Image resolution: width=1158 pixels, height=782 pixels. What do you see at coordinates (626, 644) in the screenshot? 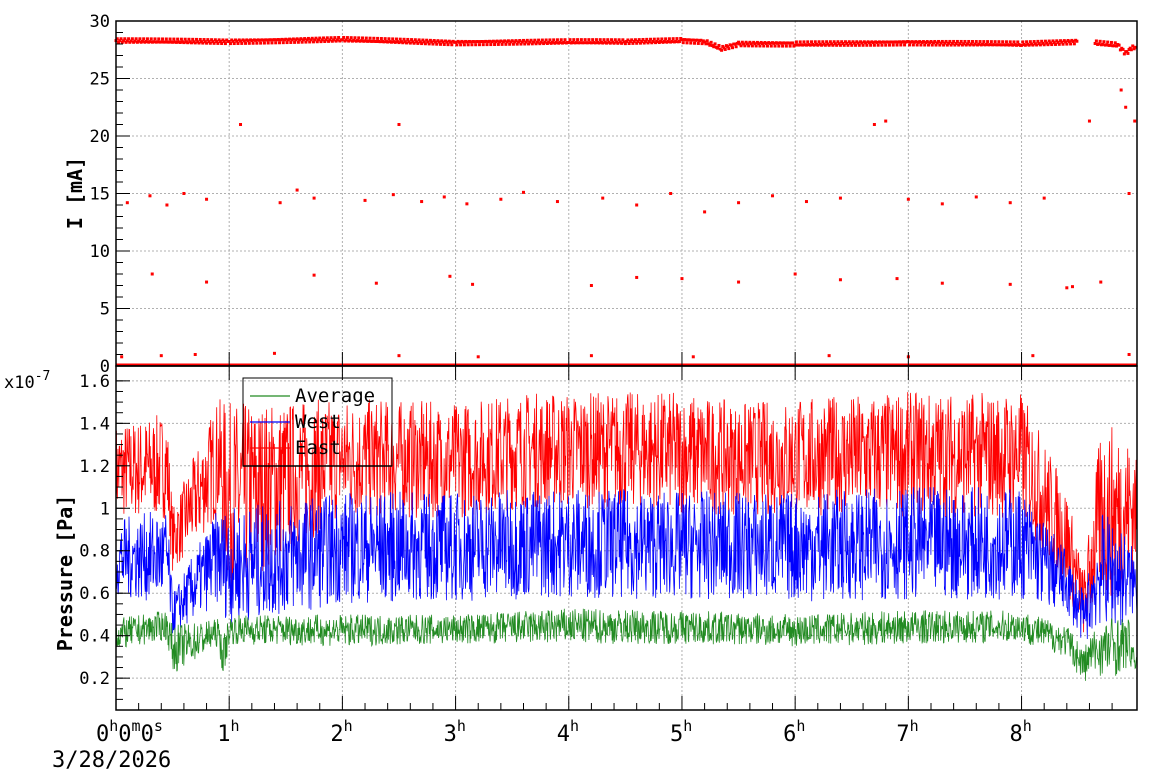
I see `series-average-line` at bounding box center [626, 644].